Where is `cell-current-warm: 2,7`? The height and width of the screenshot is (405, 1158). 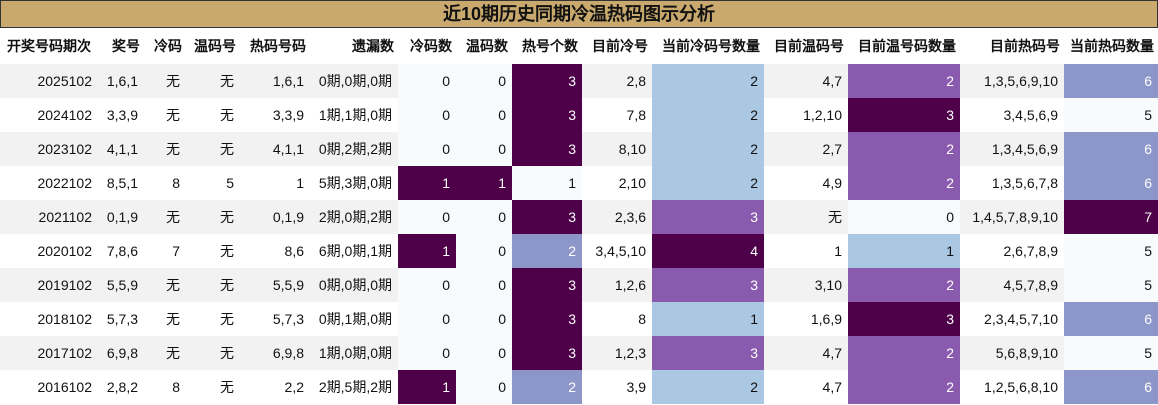
cell-current-warm: 2,7 is located at coordinates (806, 149).